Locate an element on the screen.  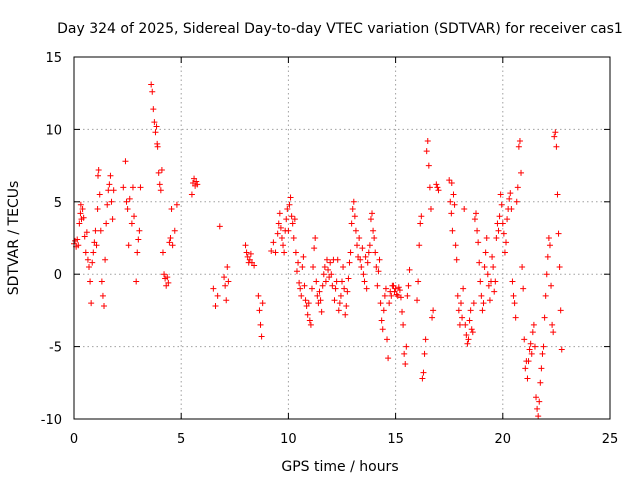
x-tick-label: 20 is located at coordinates (503, 439).